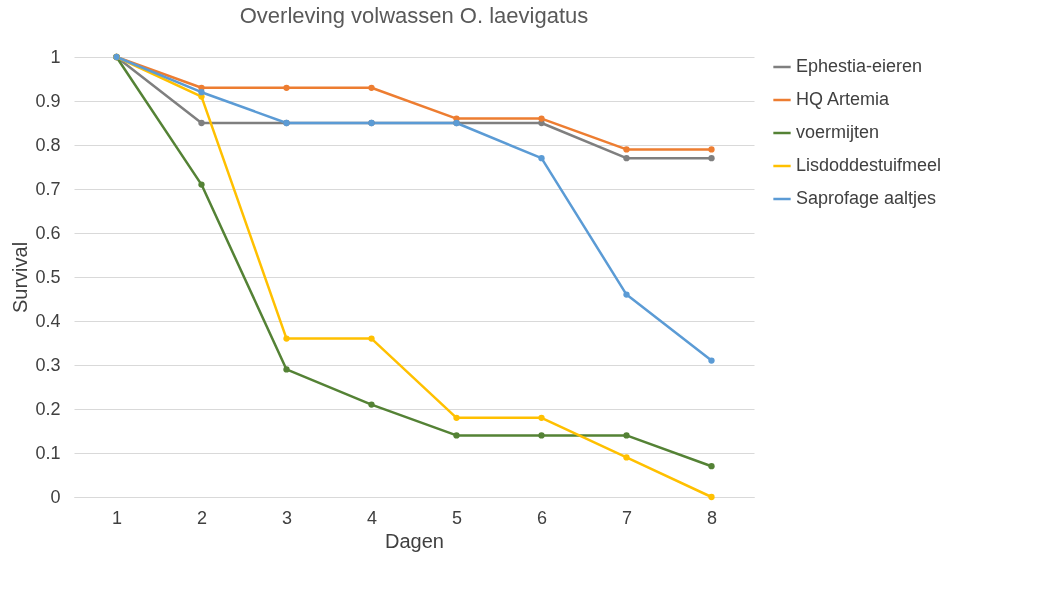 The height and width of the screenshot is (589, 1059). Describe the element at coordinates (843, 99) in the screenshot. I see `legend-label: HQ Artemia` at that location.